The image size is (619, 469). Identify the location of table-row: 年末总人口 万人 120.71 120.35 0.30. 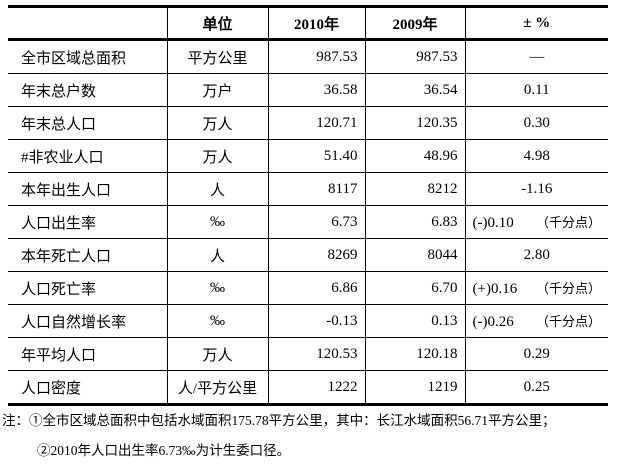
(308, 123).